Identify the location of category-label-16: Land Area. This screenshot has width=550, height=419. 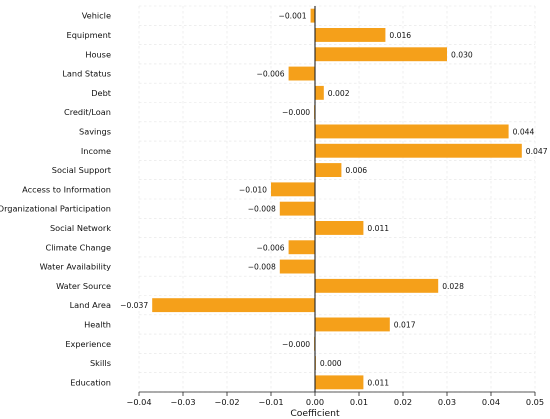
(90, 305).